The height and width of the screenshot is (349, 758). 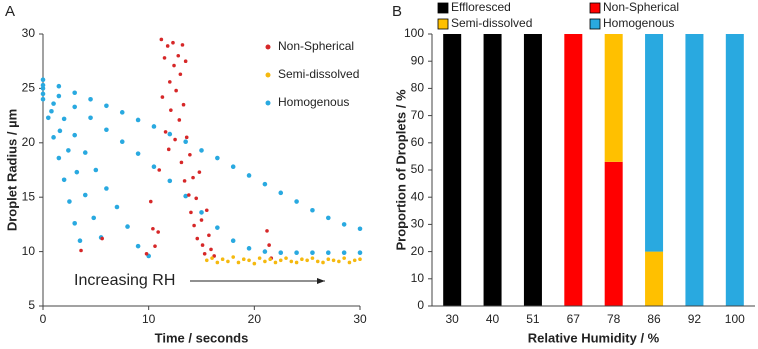 What do you see at coordinates (418, 224) in the screenshot?
I see `y-tick-label: 30` at bounding box center [418, 224].